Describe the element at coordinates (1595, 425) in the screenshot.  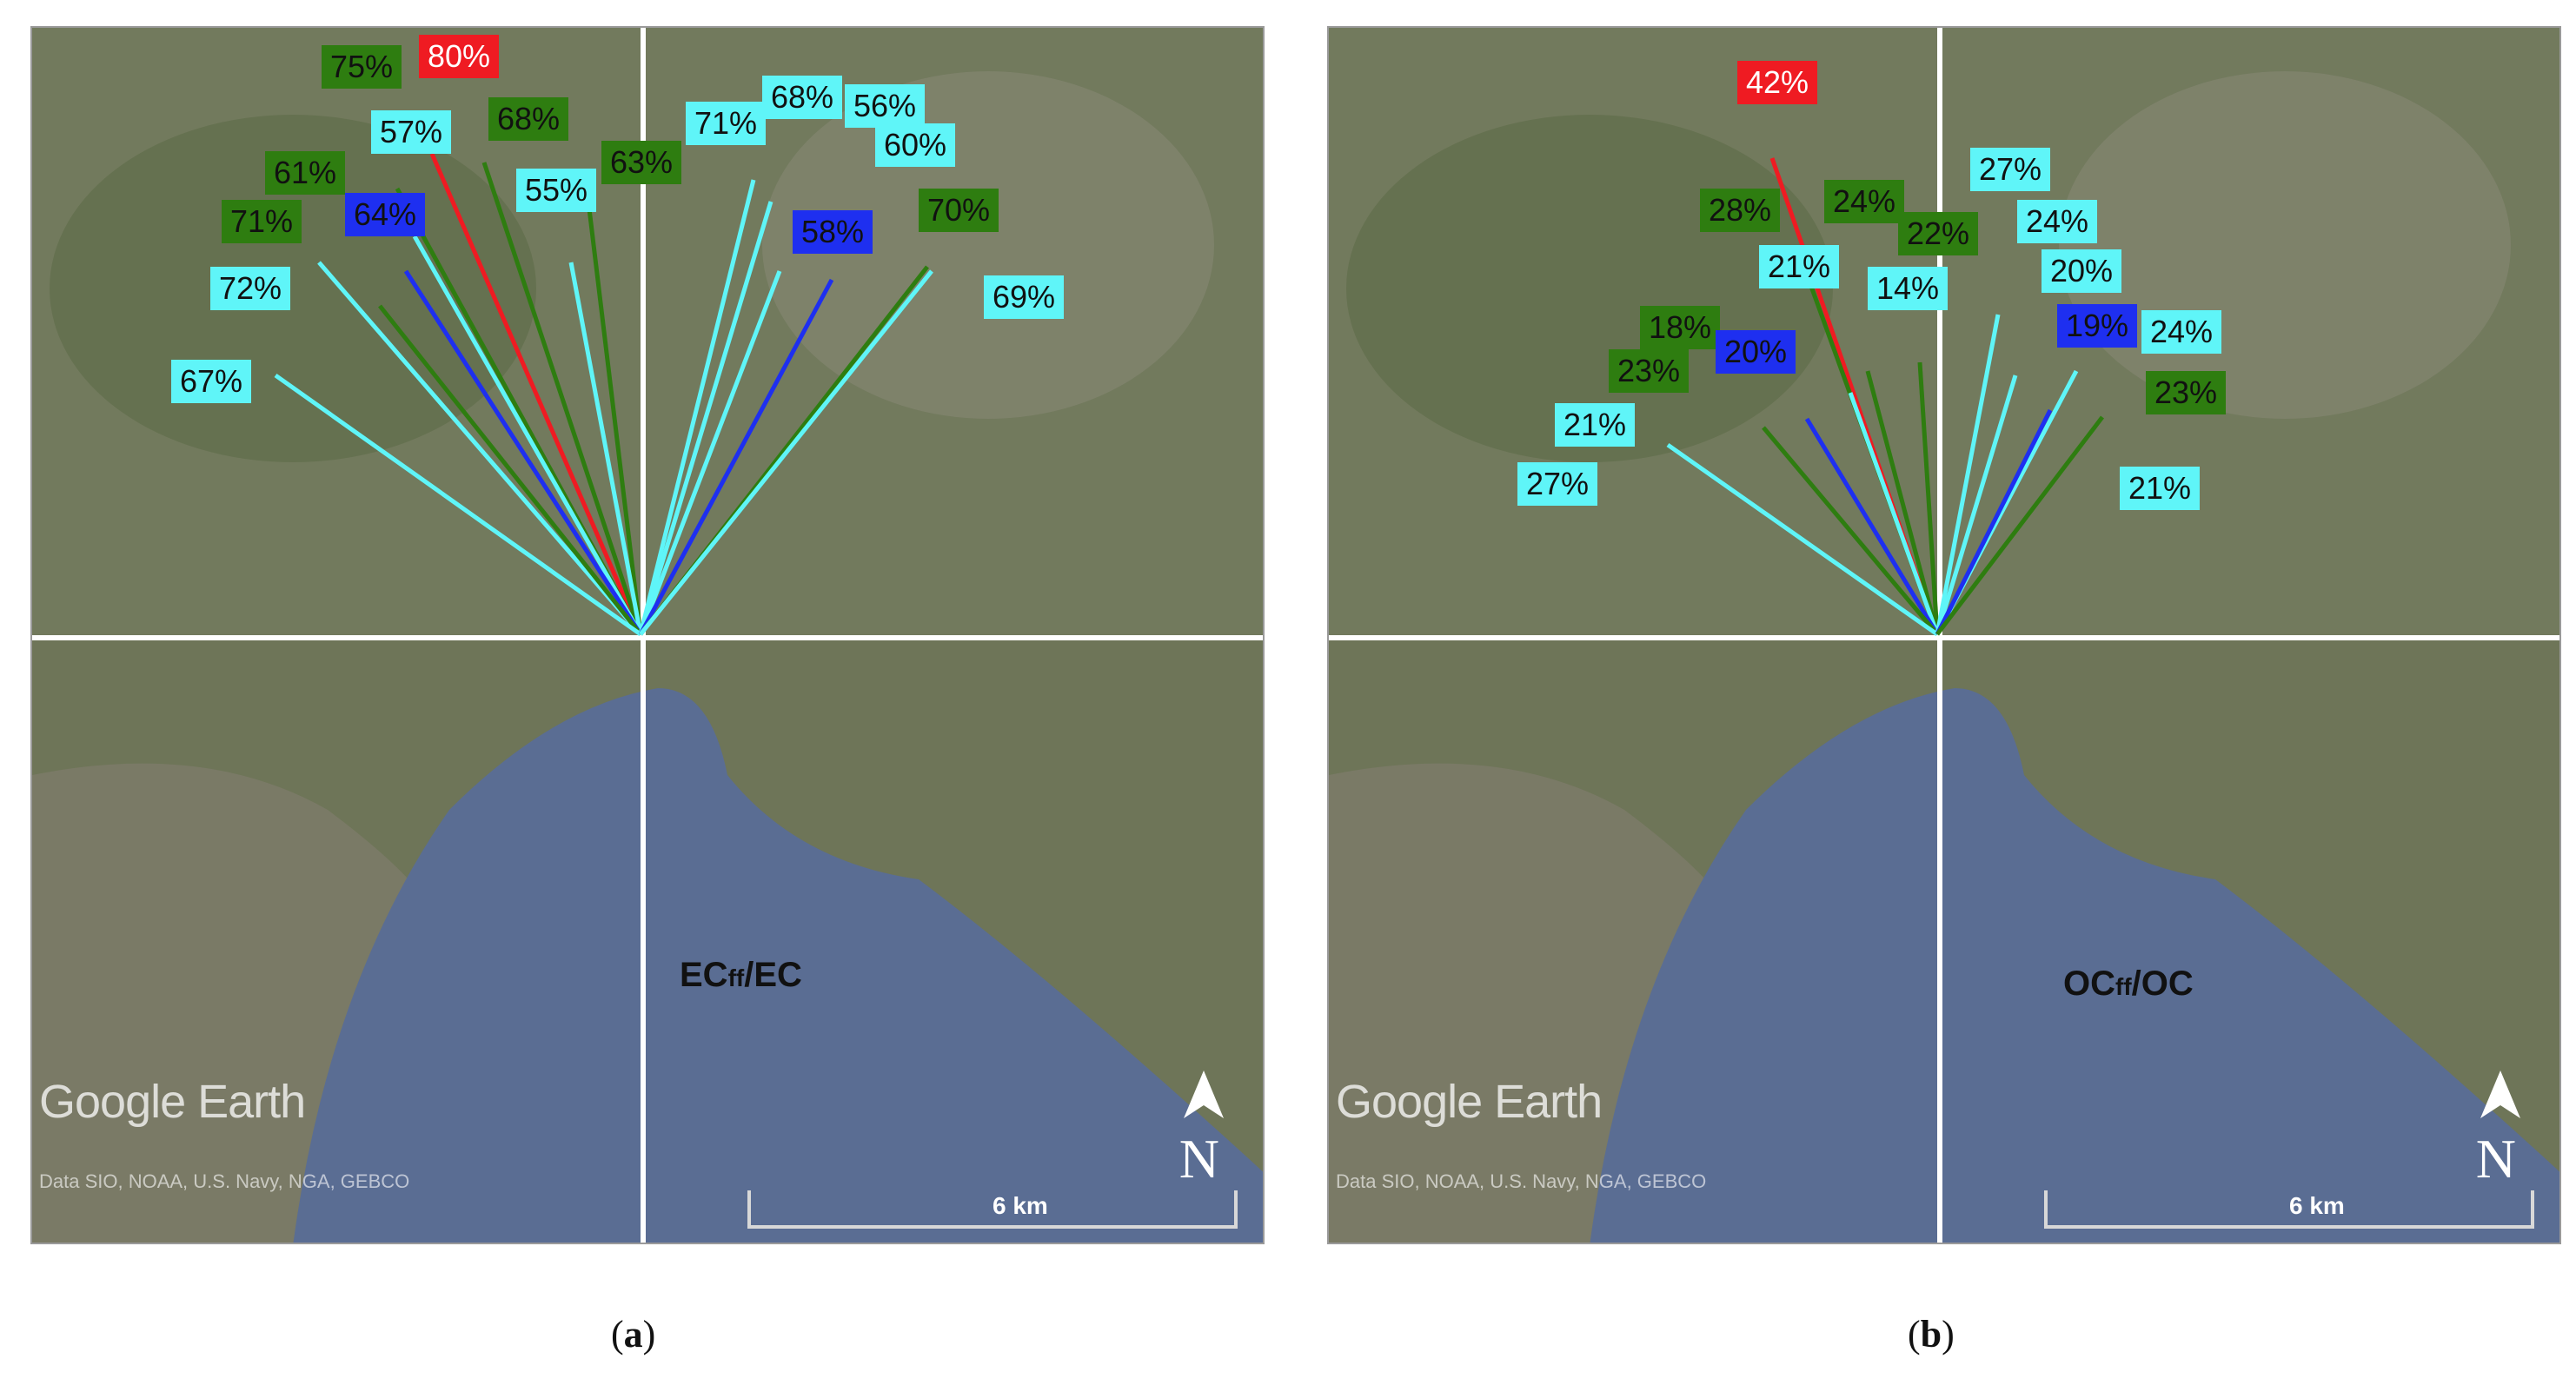
I see `label-21-left: 21%` at that location.